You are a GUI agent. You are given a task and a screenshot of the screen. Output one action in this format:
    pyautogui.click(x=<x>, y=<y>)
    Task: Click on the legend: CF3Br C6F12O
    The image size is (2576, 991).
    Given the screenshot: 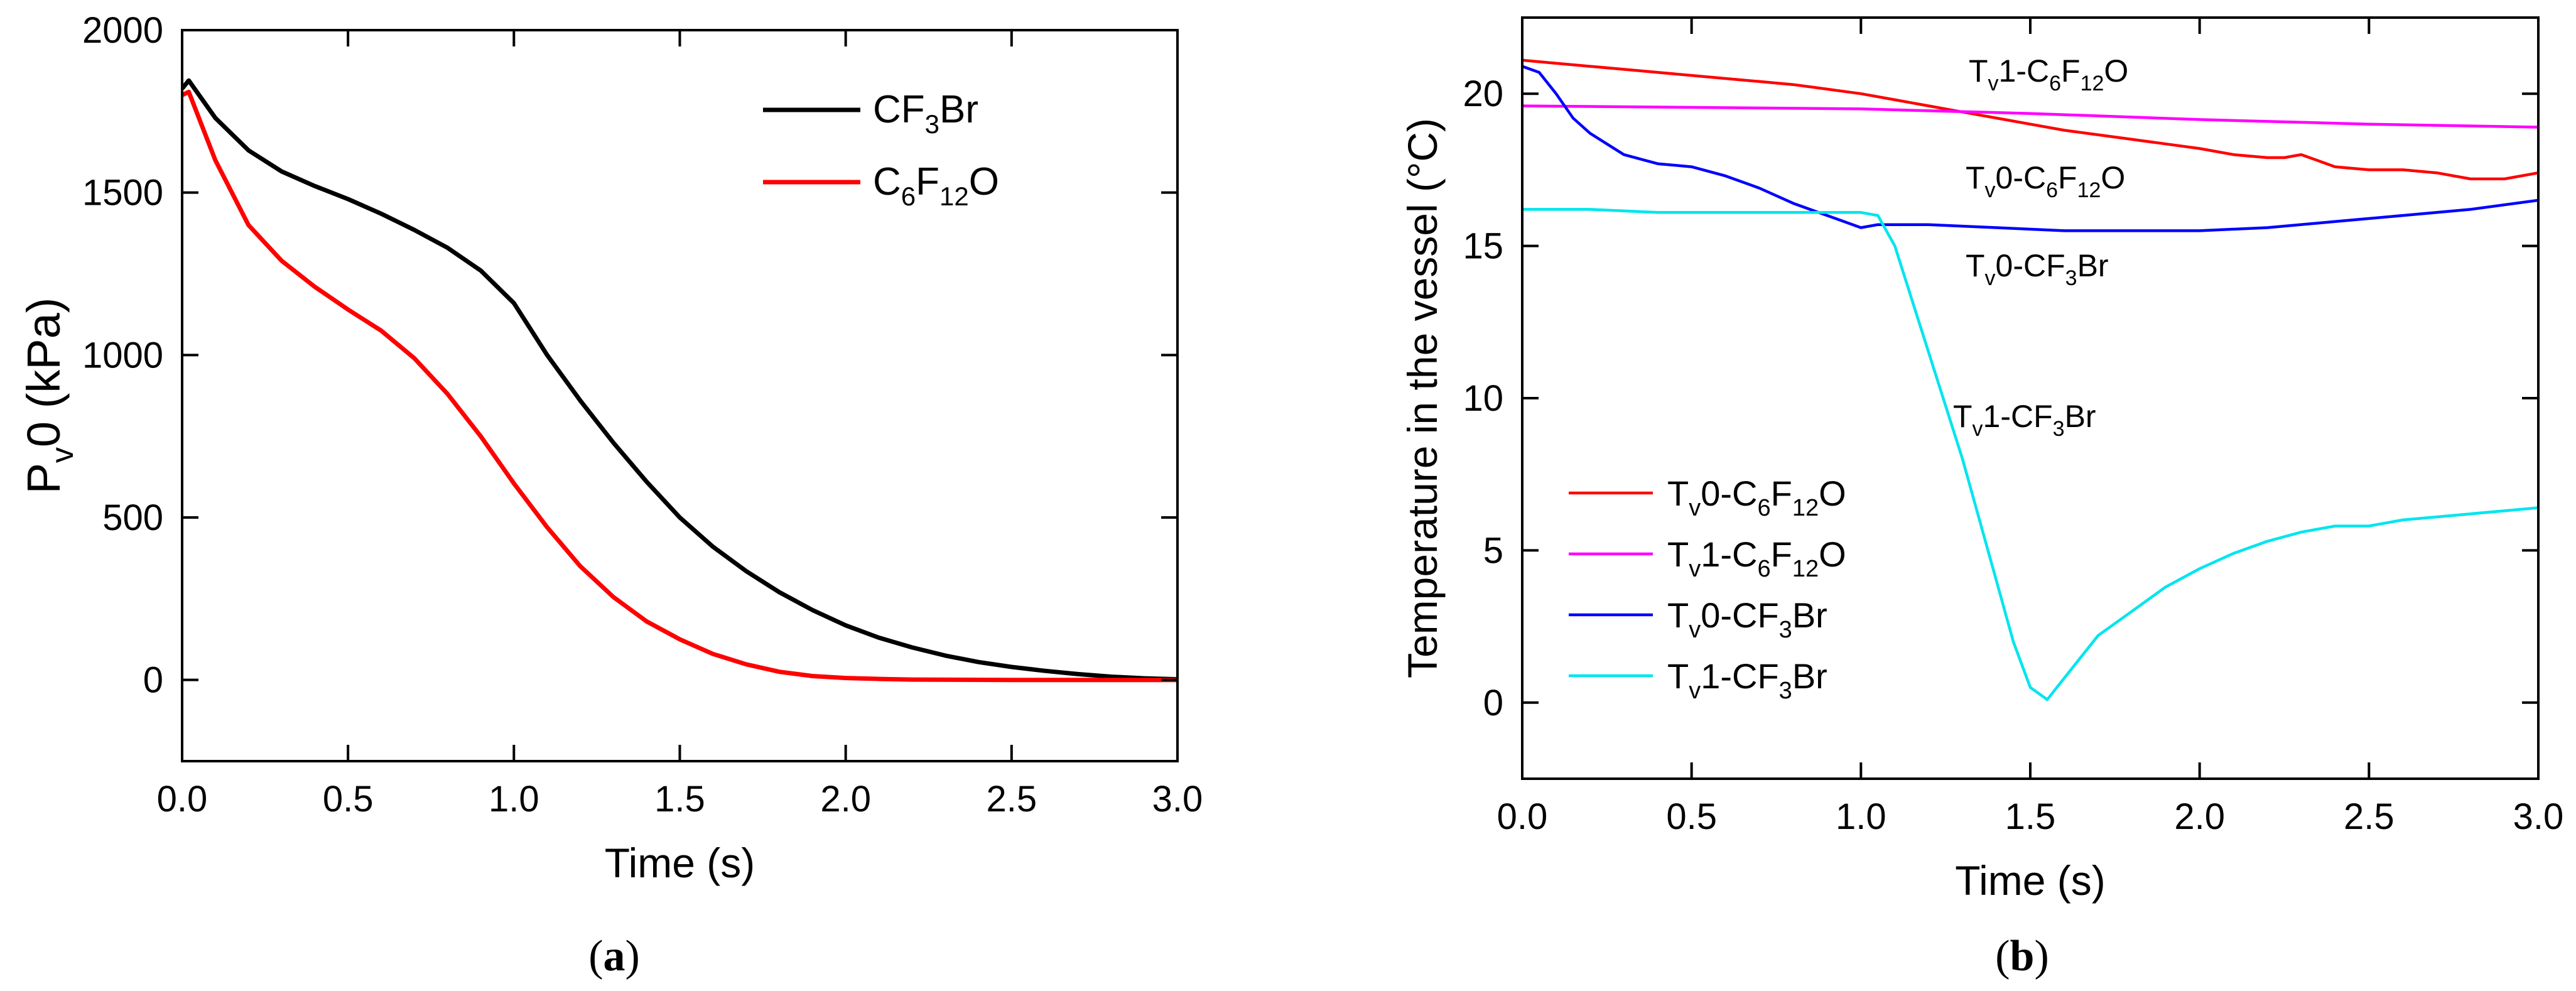 What is the action you would take?
    pyautogui.click(x=881, y=149)
    